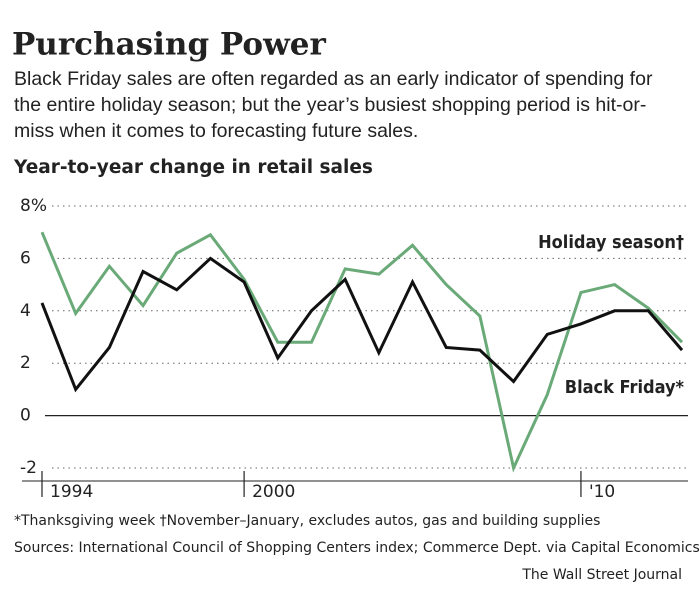  What do you see at coordinates (28, 468) in the screenshot?
I see `y-tick-label: -2` at bounding box center [28, 468].